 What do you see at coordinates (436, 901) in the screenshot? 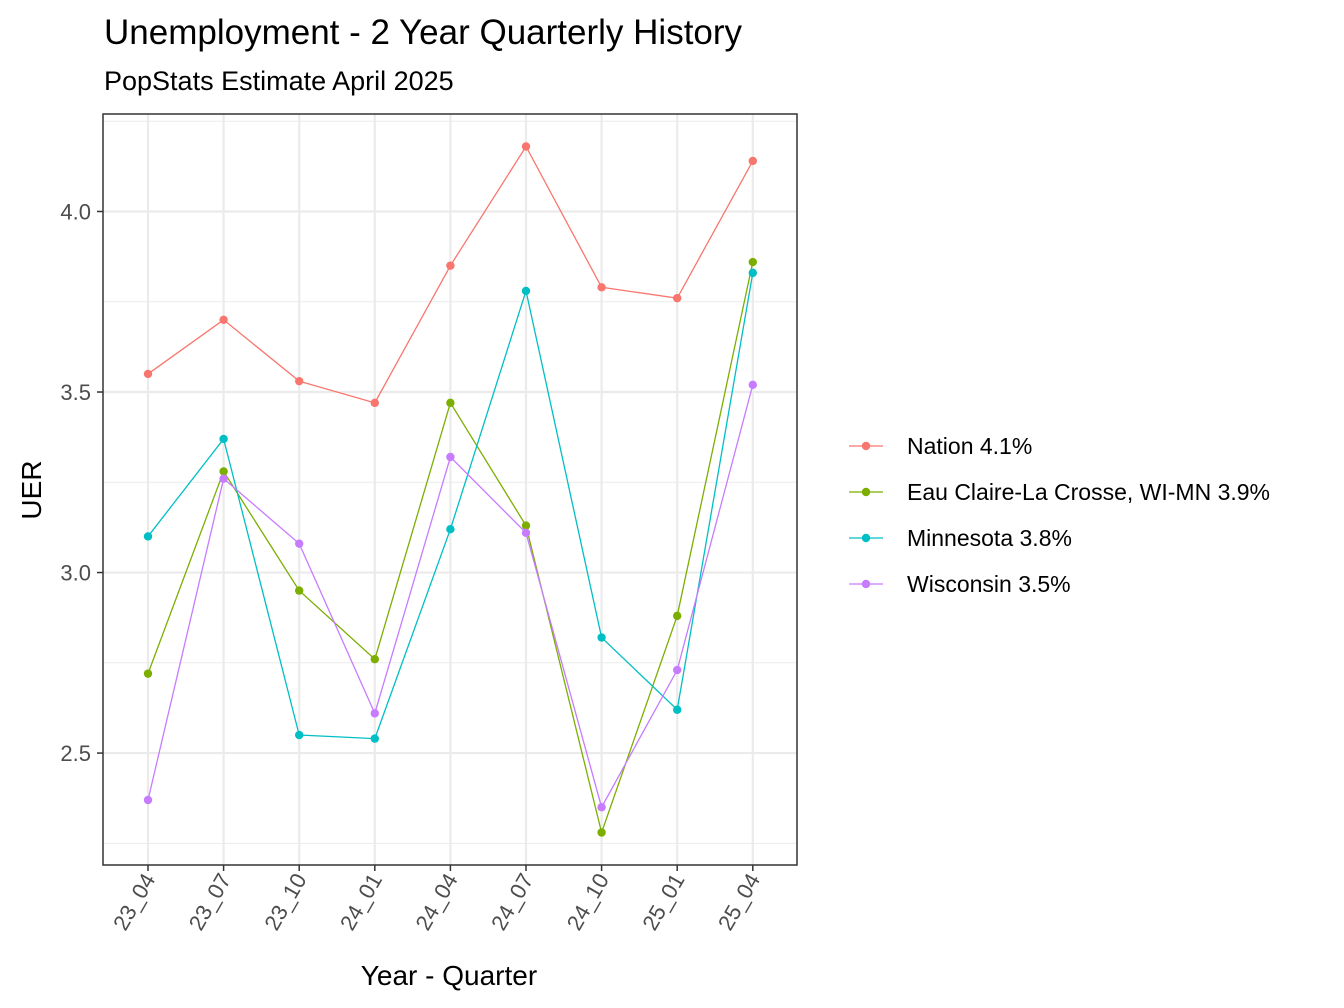
I see `x-tick-label: 24_04` at bounding box center [436, 901].